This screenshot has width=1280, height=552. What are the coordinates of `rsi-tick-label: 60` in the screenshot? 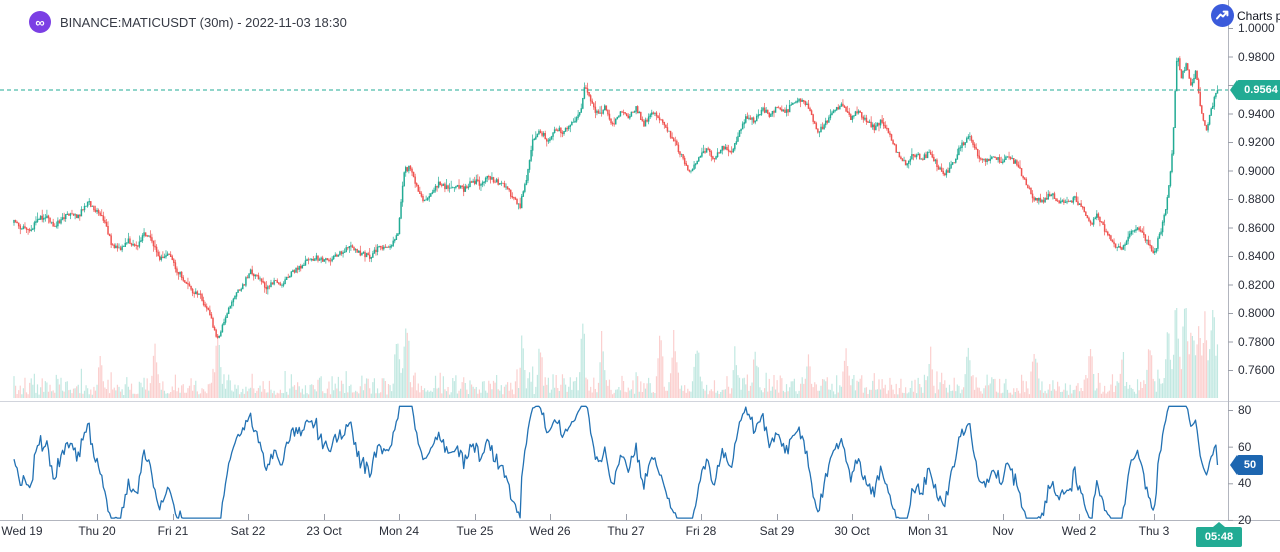 It's located at (1245, 446).